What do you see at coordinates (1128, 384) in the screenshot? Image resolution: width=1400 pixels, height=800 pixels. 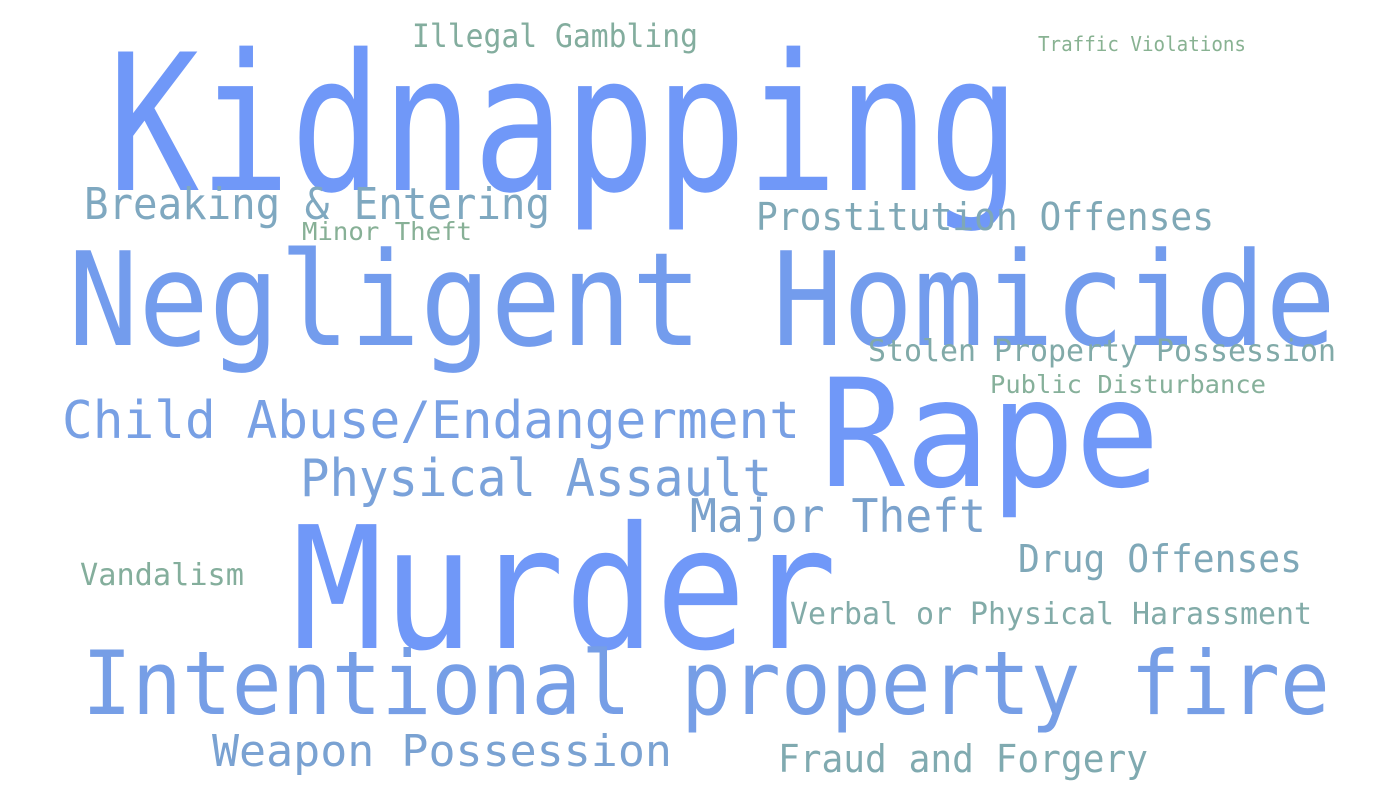 I see `word-public-disturbance: Public Disturbance` at bounding box center [1128, 384].